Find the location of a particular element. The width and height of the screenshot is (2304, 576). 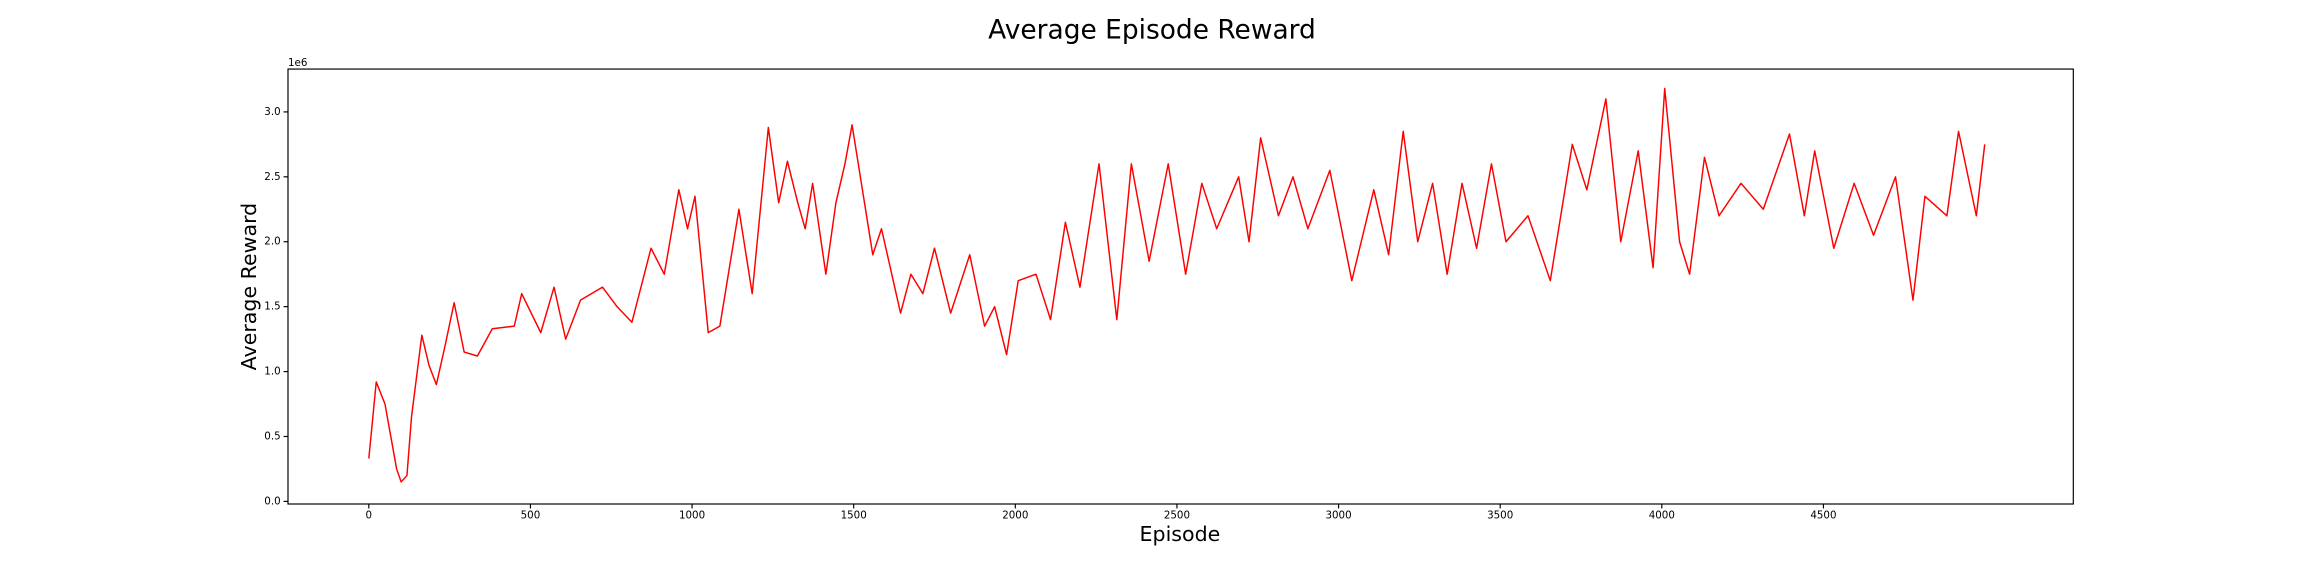

y-offset-label: 1e6 is located at coordinates (297, 63).